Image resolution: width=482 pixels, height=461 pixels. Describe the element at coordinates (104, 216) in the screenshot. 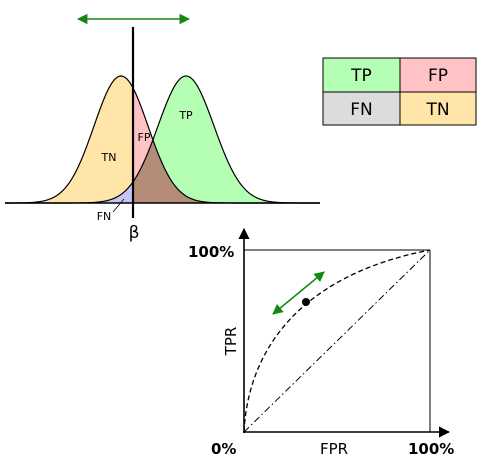

I see `fn-label: FN` at that location.